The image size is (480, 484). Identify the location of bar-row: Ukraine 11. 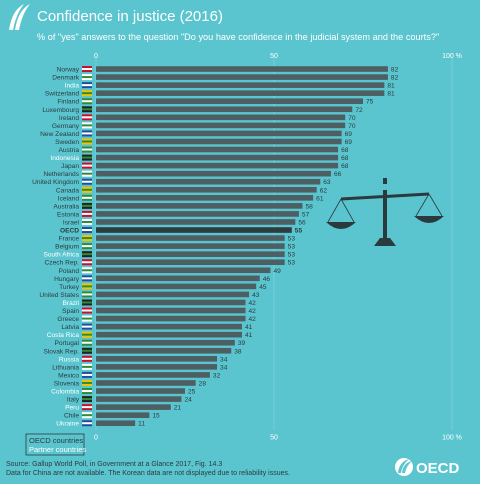
(100, 424).